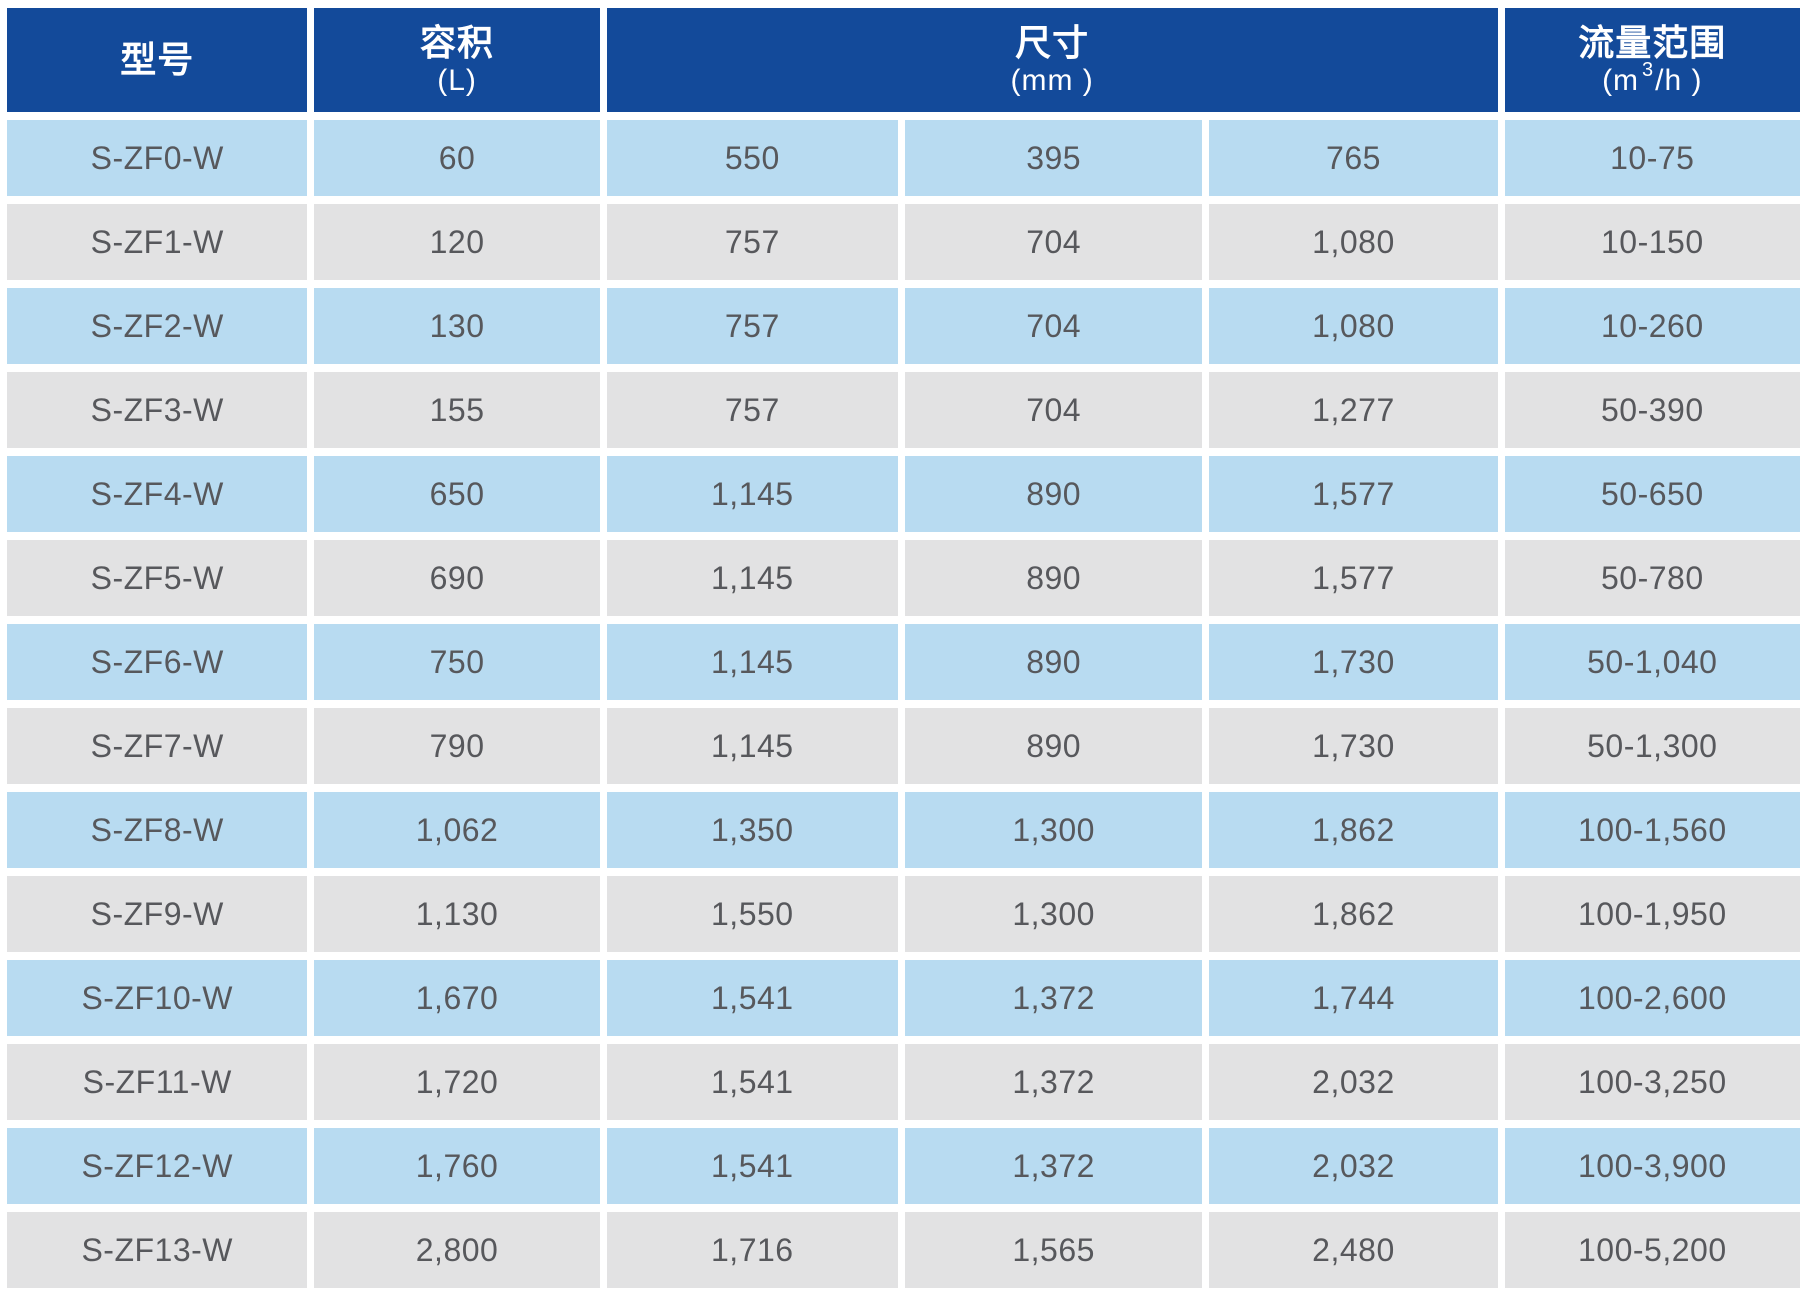 The width and height of the screenshot is (1807, 1314). What do you see at coordinates (1353, 326) in the screenshot?
I see `cell-dim3: 1,080` at bounding box center [1353, 326].